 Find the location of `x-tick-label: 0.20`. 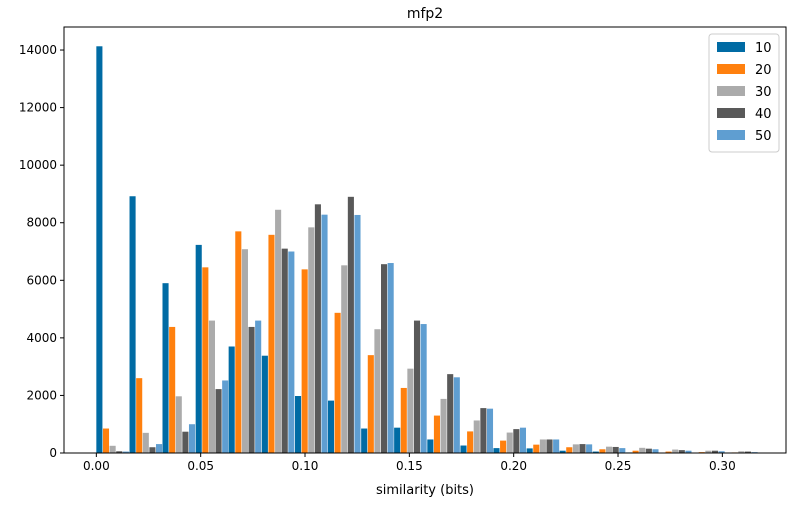

x-tick-label: 0.20 is located at coordinates (513, 466).